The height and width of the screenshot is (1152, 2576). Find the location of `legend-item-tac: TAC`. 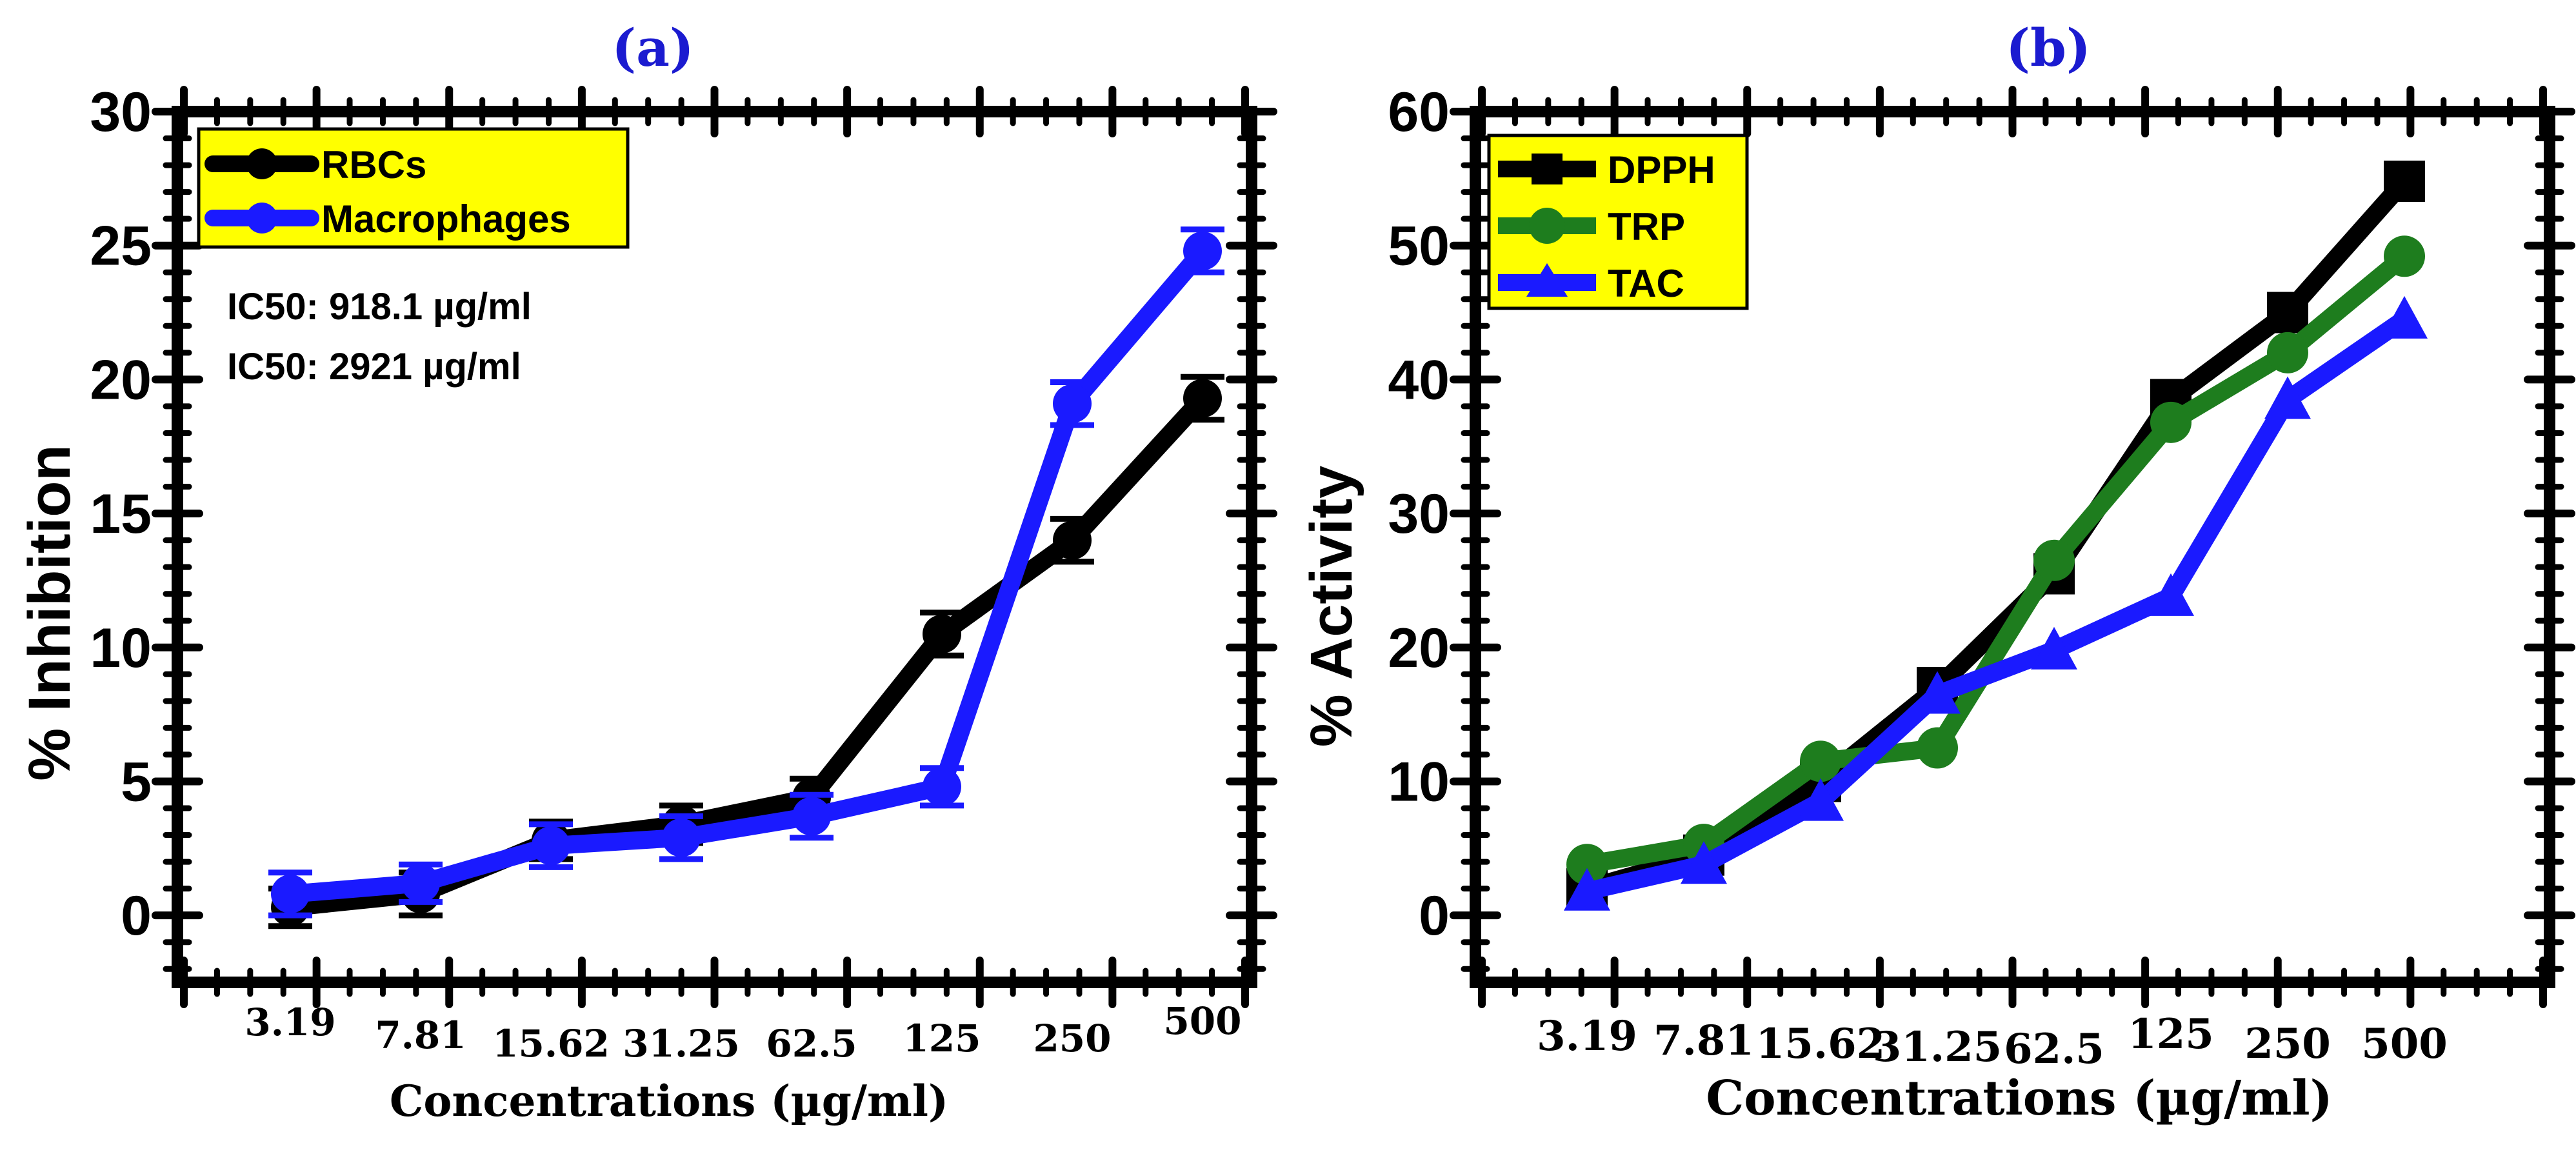

legend-item-tac: TAC is located at coordinates (1591, 283).